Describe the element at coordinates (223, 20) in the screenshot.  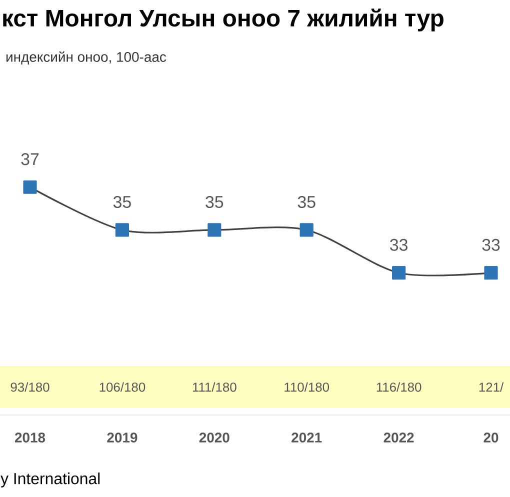
I see `chart-title: кст Монгол Улсын оноо 7 жилийн тур` at that location.